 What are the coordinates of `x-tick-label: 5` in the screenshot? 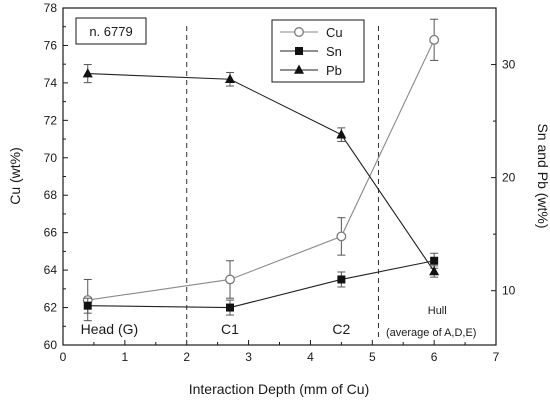 It's located at (372, 357).